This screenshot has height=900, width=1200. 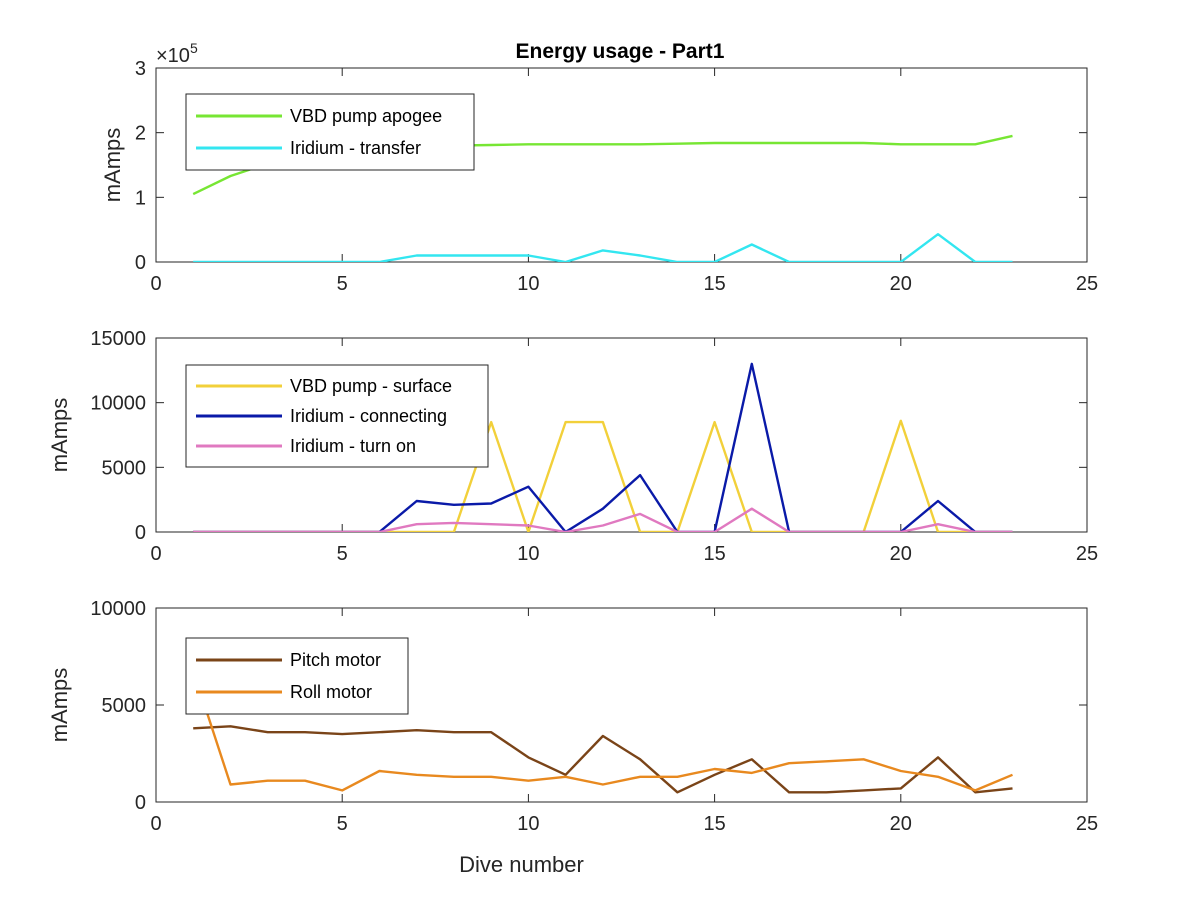 I want to click on series-line-pitch-motor, so click(x=603, y=759).